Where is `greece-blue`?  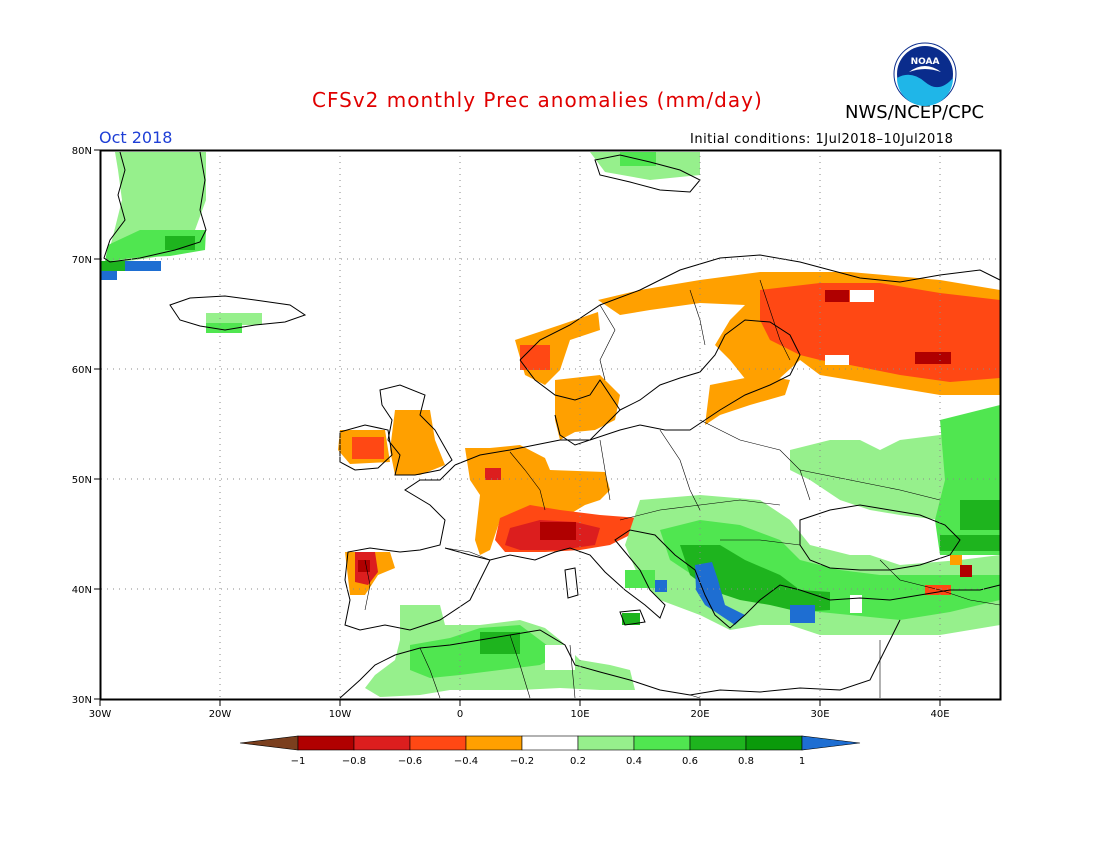
greece-blue is located at coordinates (720, 593).